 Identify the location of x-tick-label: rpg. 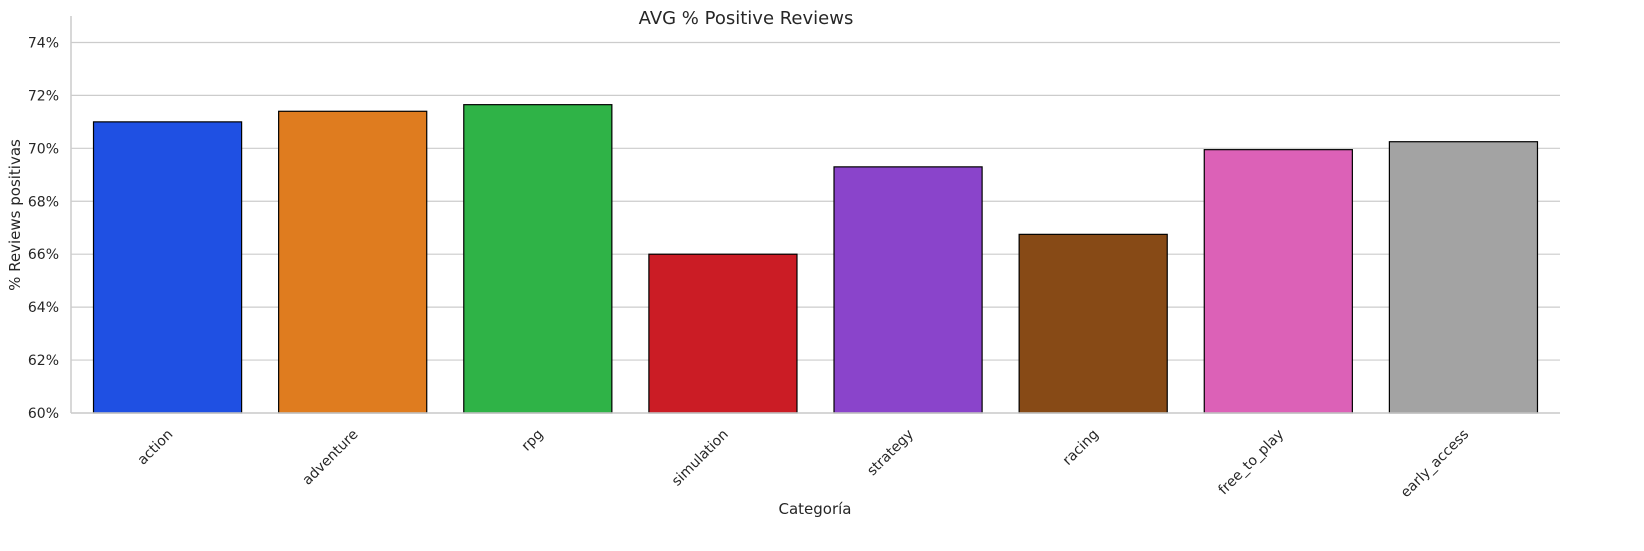
(533, 441).